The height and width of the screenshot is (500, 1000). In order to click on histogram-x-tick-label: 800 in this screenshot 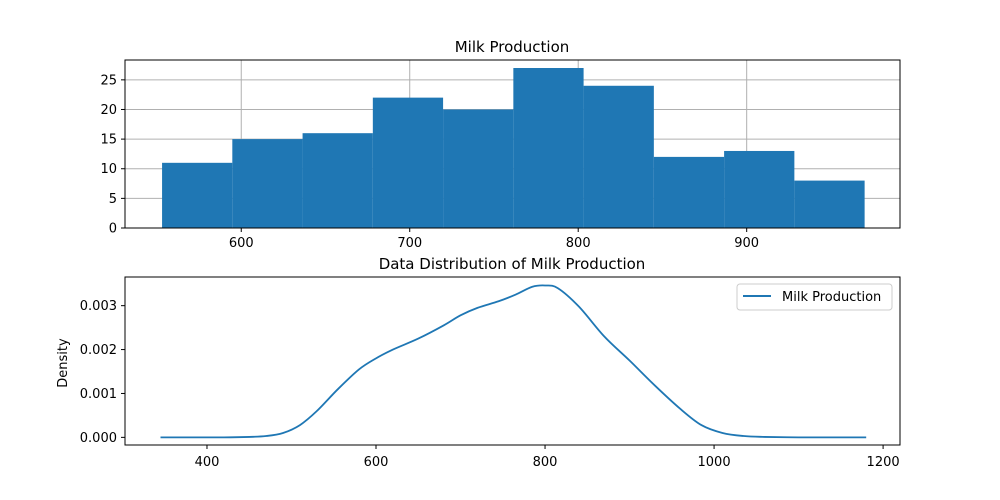, I will do `click(578, 243)`.